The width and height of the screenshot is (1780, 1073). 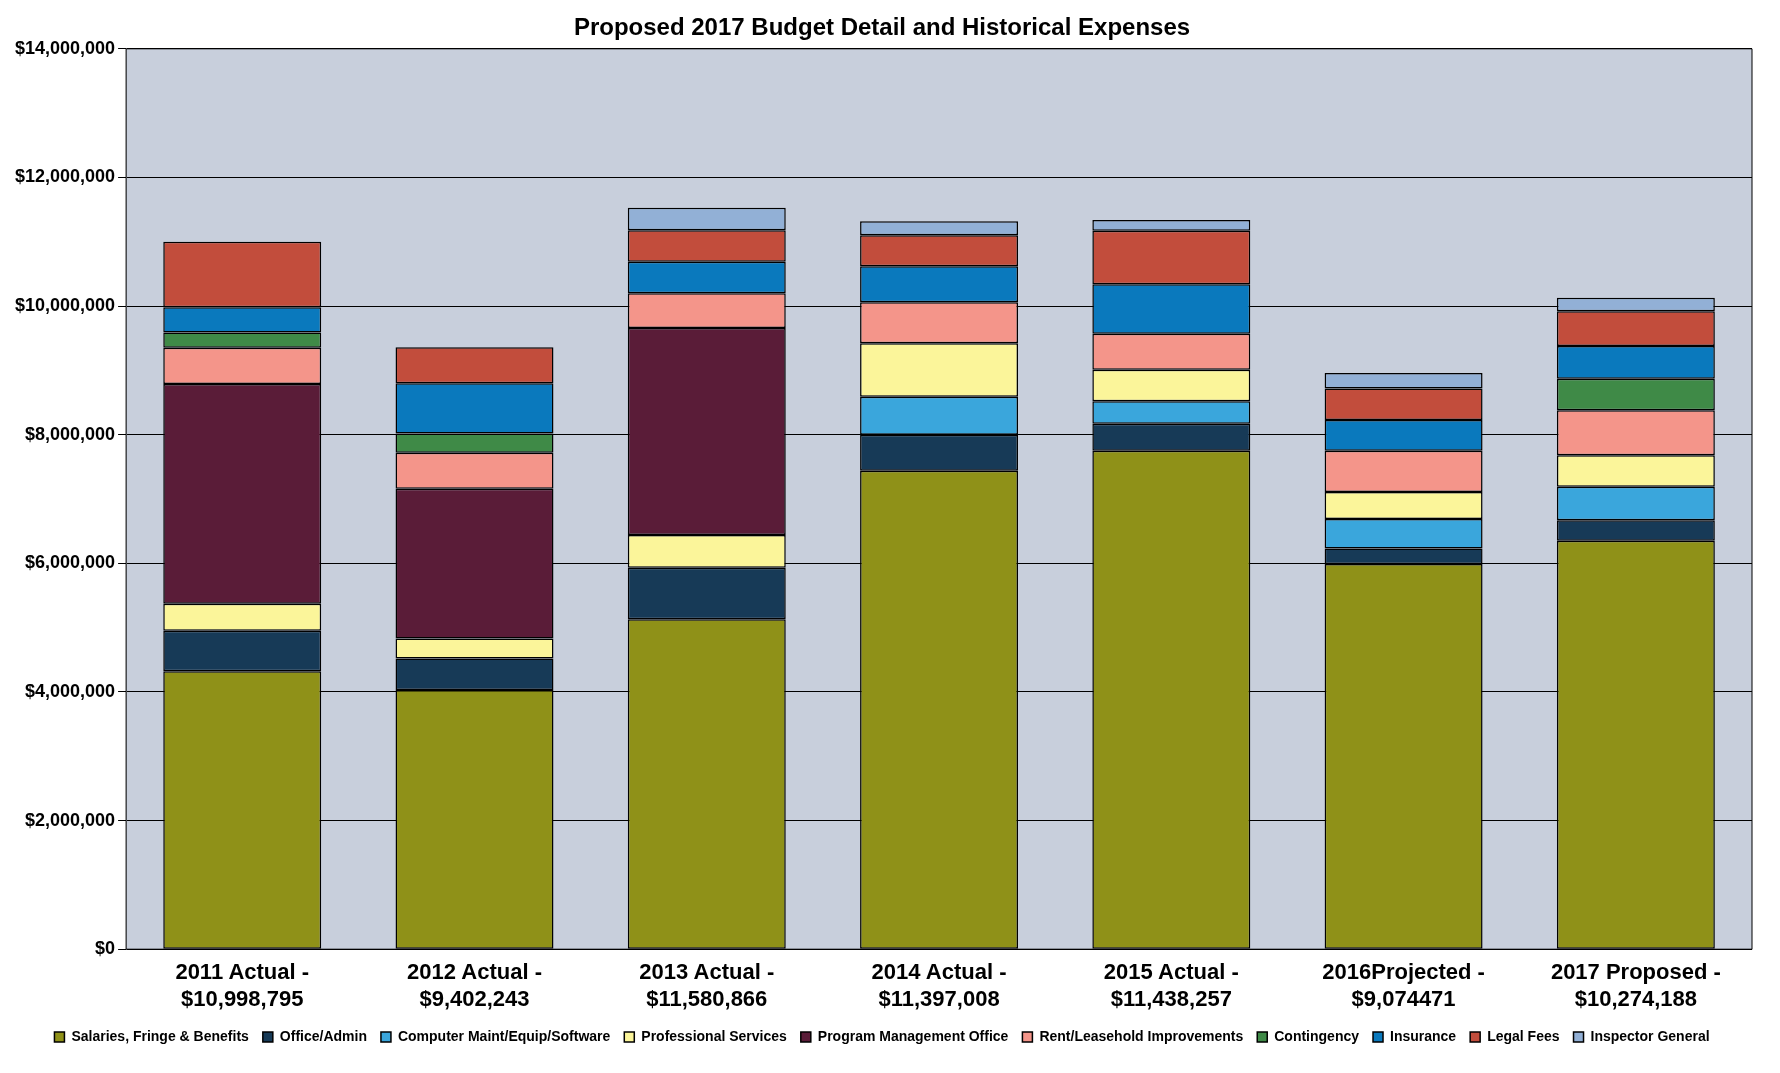 What do you see at coordinates (939, 985) in the screenshot?
I see `x-tick-label: 2014 Actual - $11,397,008` at bounding box center [939, 985].